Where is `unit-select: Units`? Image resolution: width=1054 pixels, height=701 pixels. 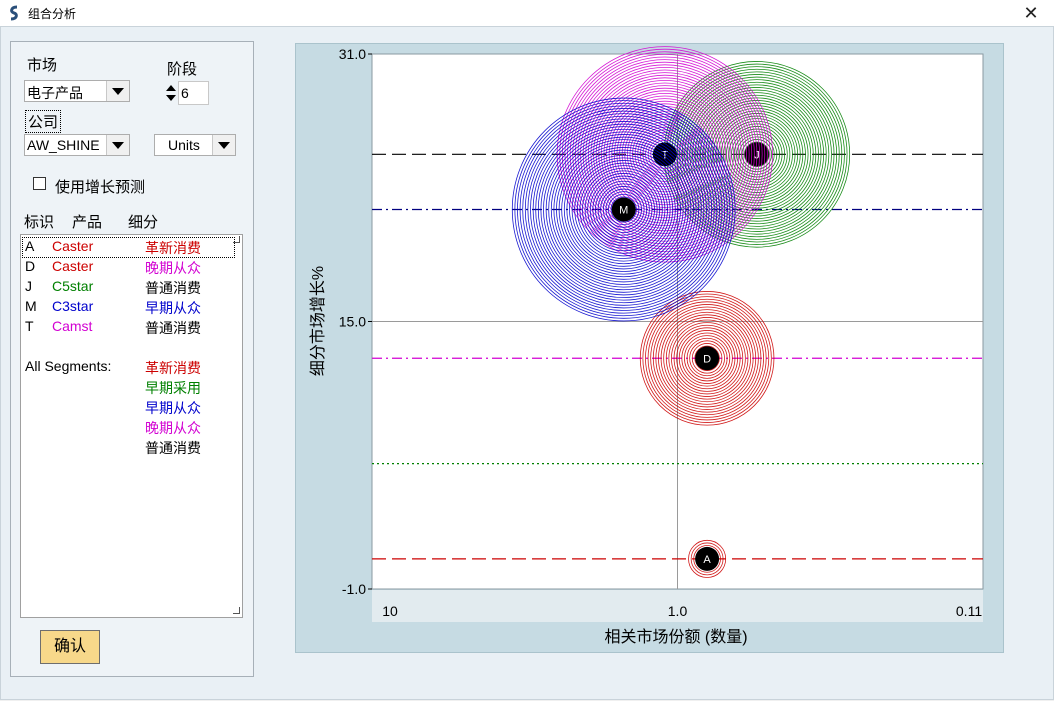 unit-select: Units is located at coordinates (195, 145).